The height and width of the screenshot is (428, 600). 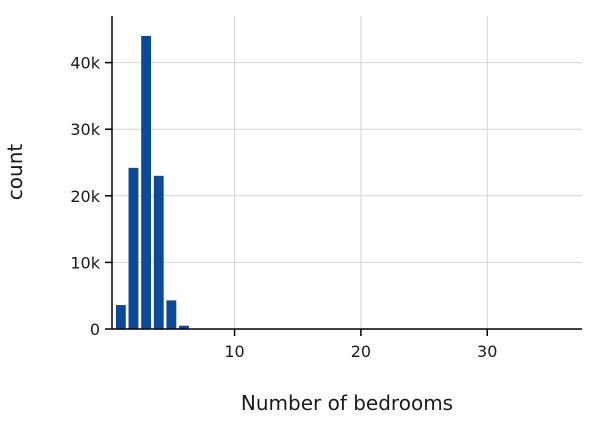 I want to click on y-tick-label: 10k, so click(x=85, y=262).